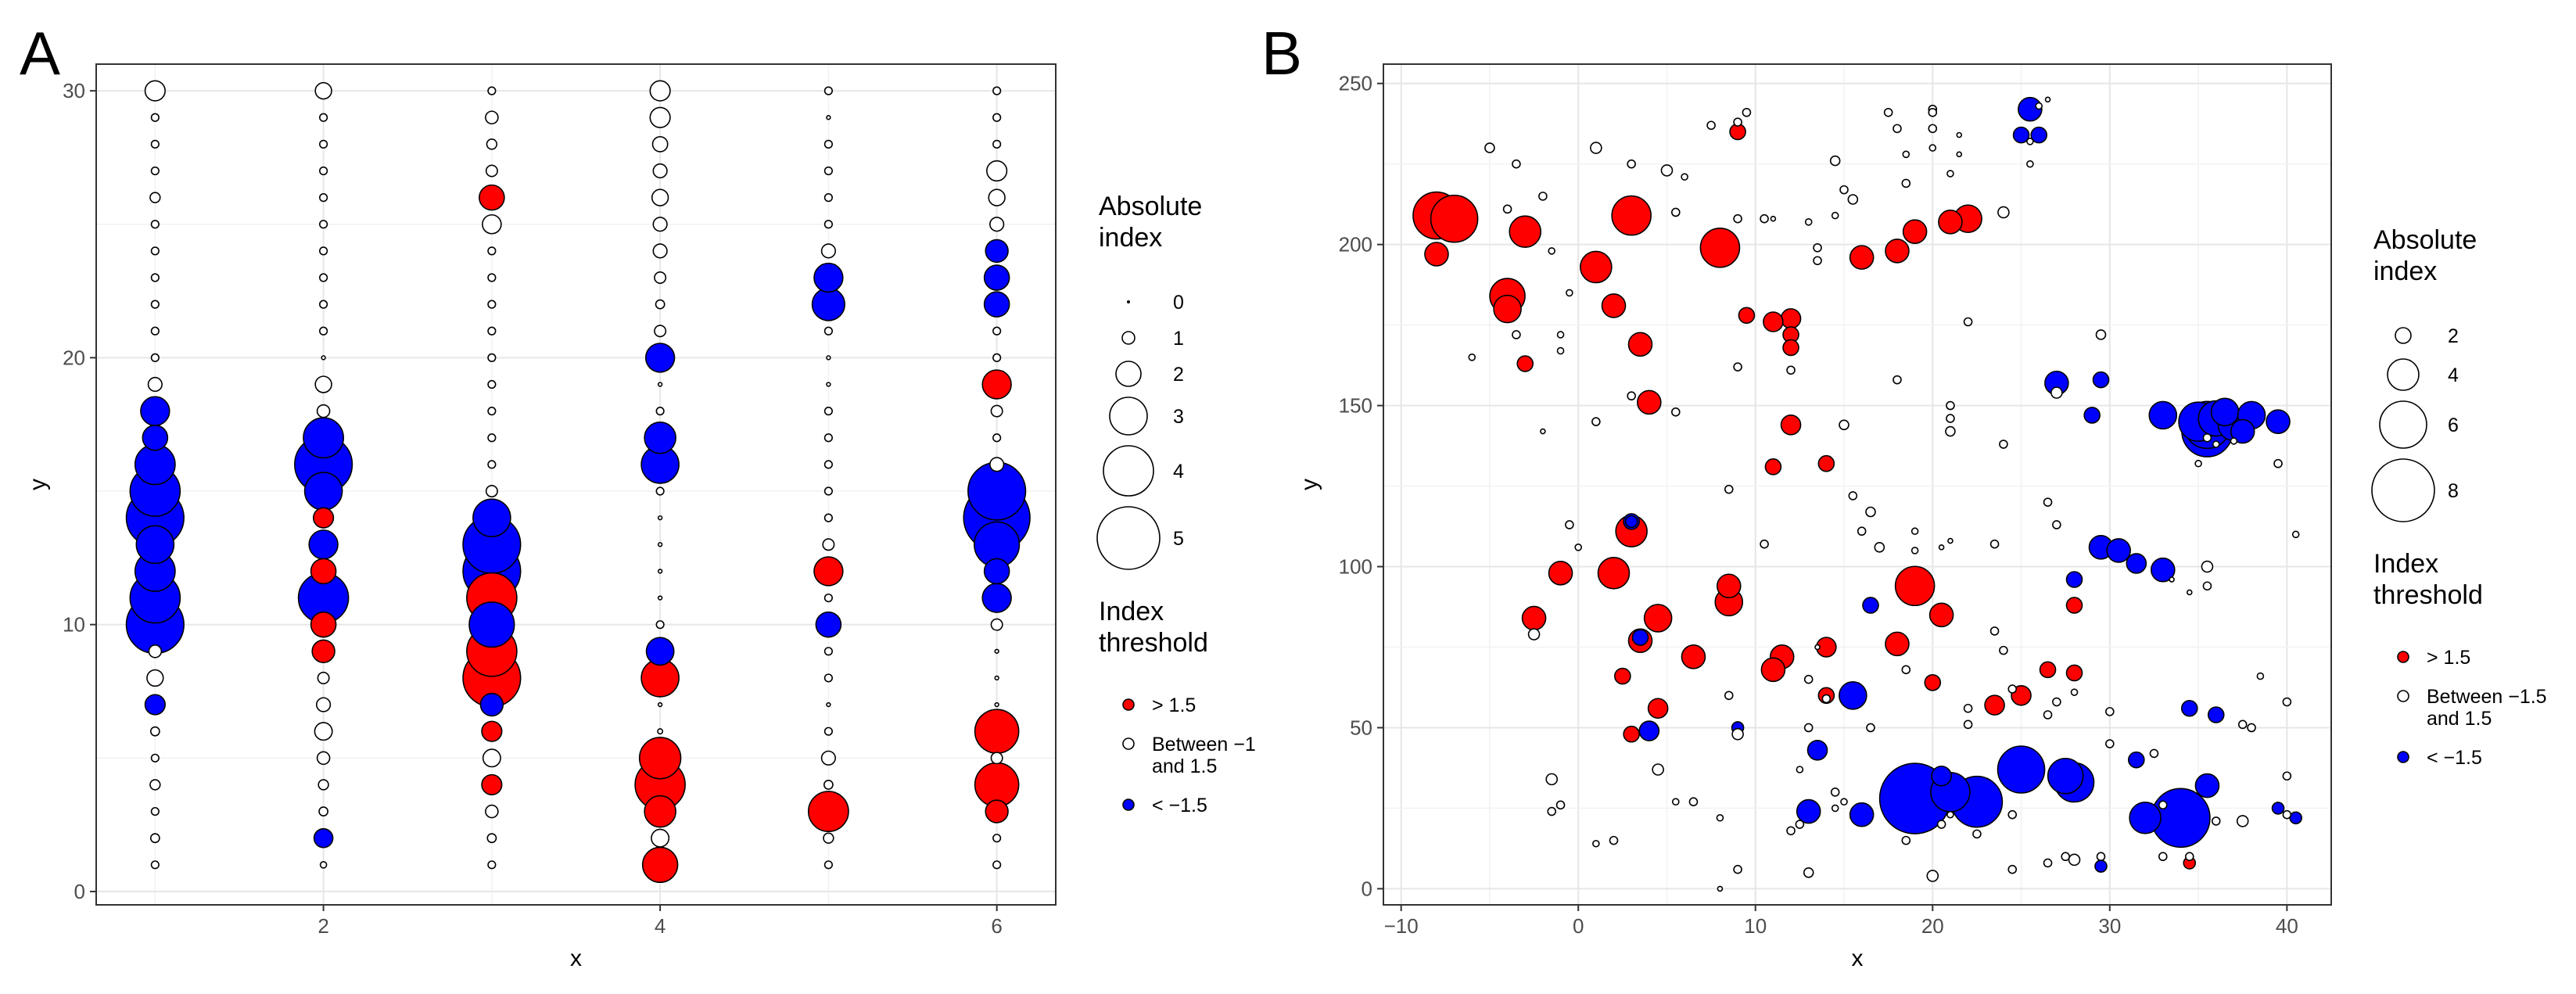  Describe the element at coordinates (2448, 658) in the screenshot. I see `color-legend-label: > 1.5` at that location.